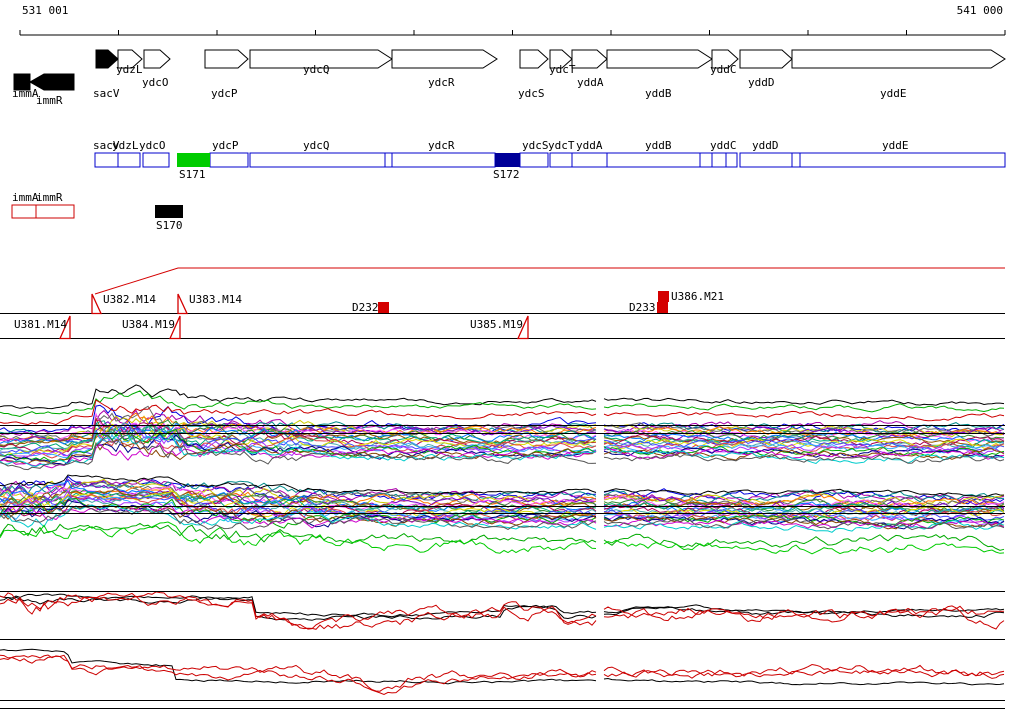 Image resolution: width=1024 pixels, height=714 pixels. I want to click on gene-arrow-yddC, so click(725, 59).